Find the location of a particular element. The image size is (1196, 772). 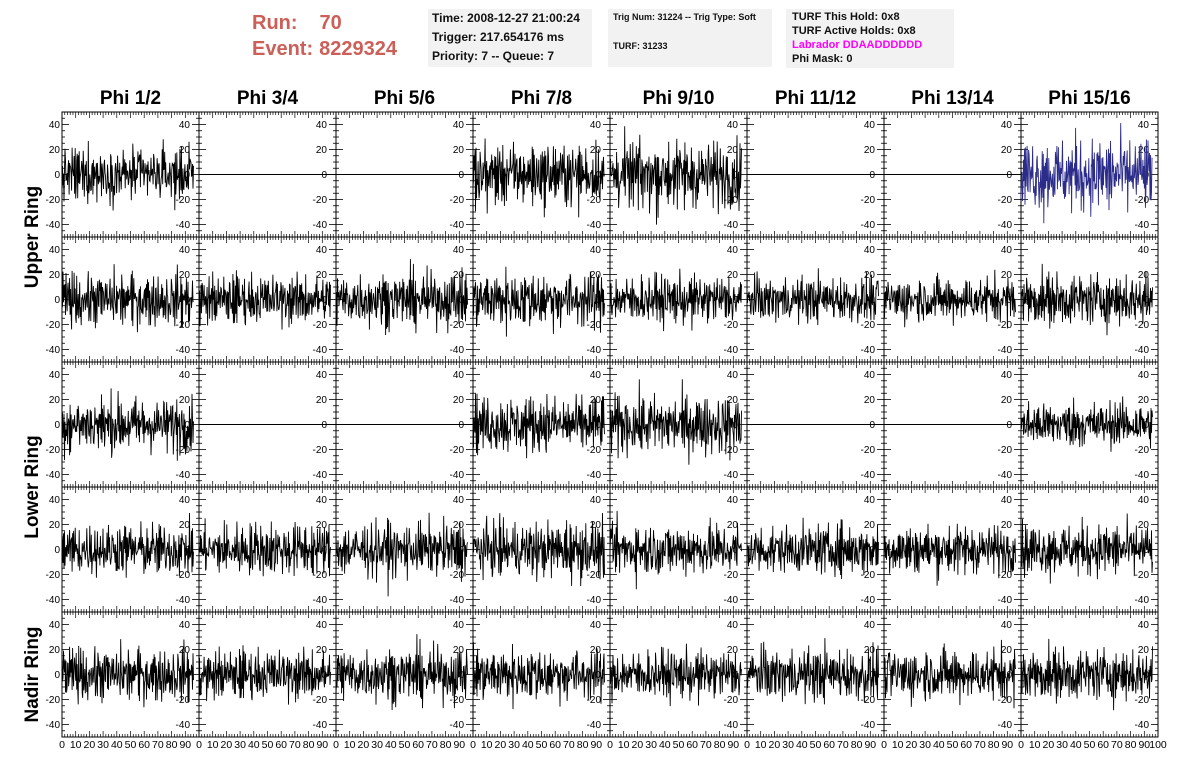

y-tick-label-left: 0 is located at coordinates (57, 425).